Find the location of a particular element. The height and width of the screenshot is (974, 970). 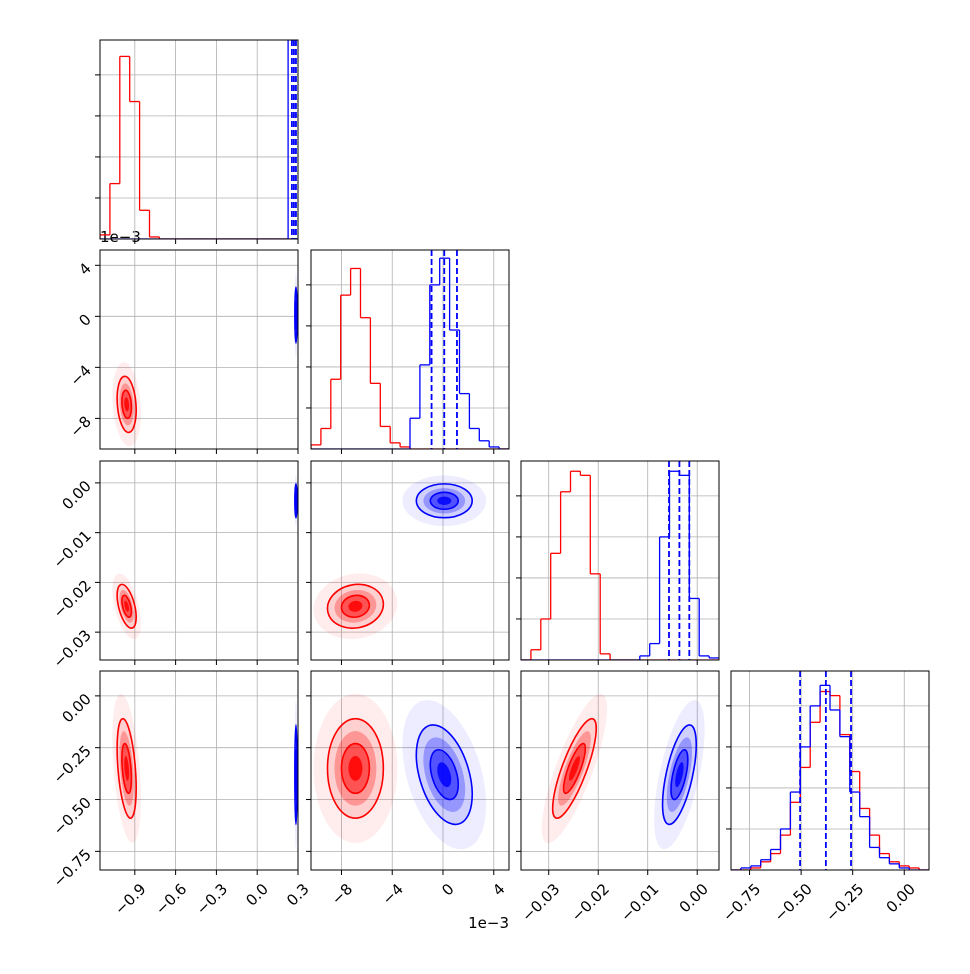

x-tick-label: −0.75 is located at coordinates (741, 902).